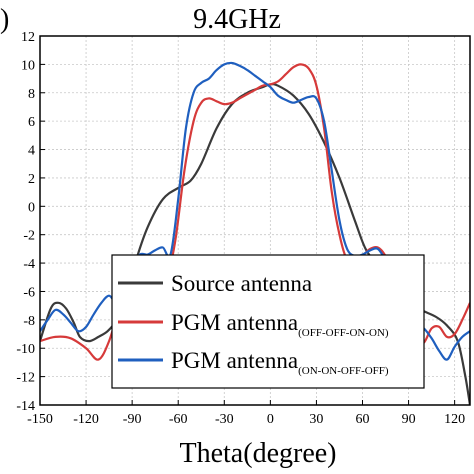  I want to click on panel-letter: ), so click(4, 19).